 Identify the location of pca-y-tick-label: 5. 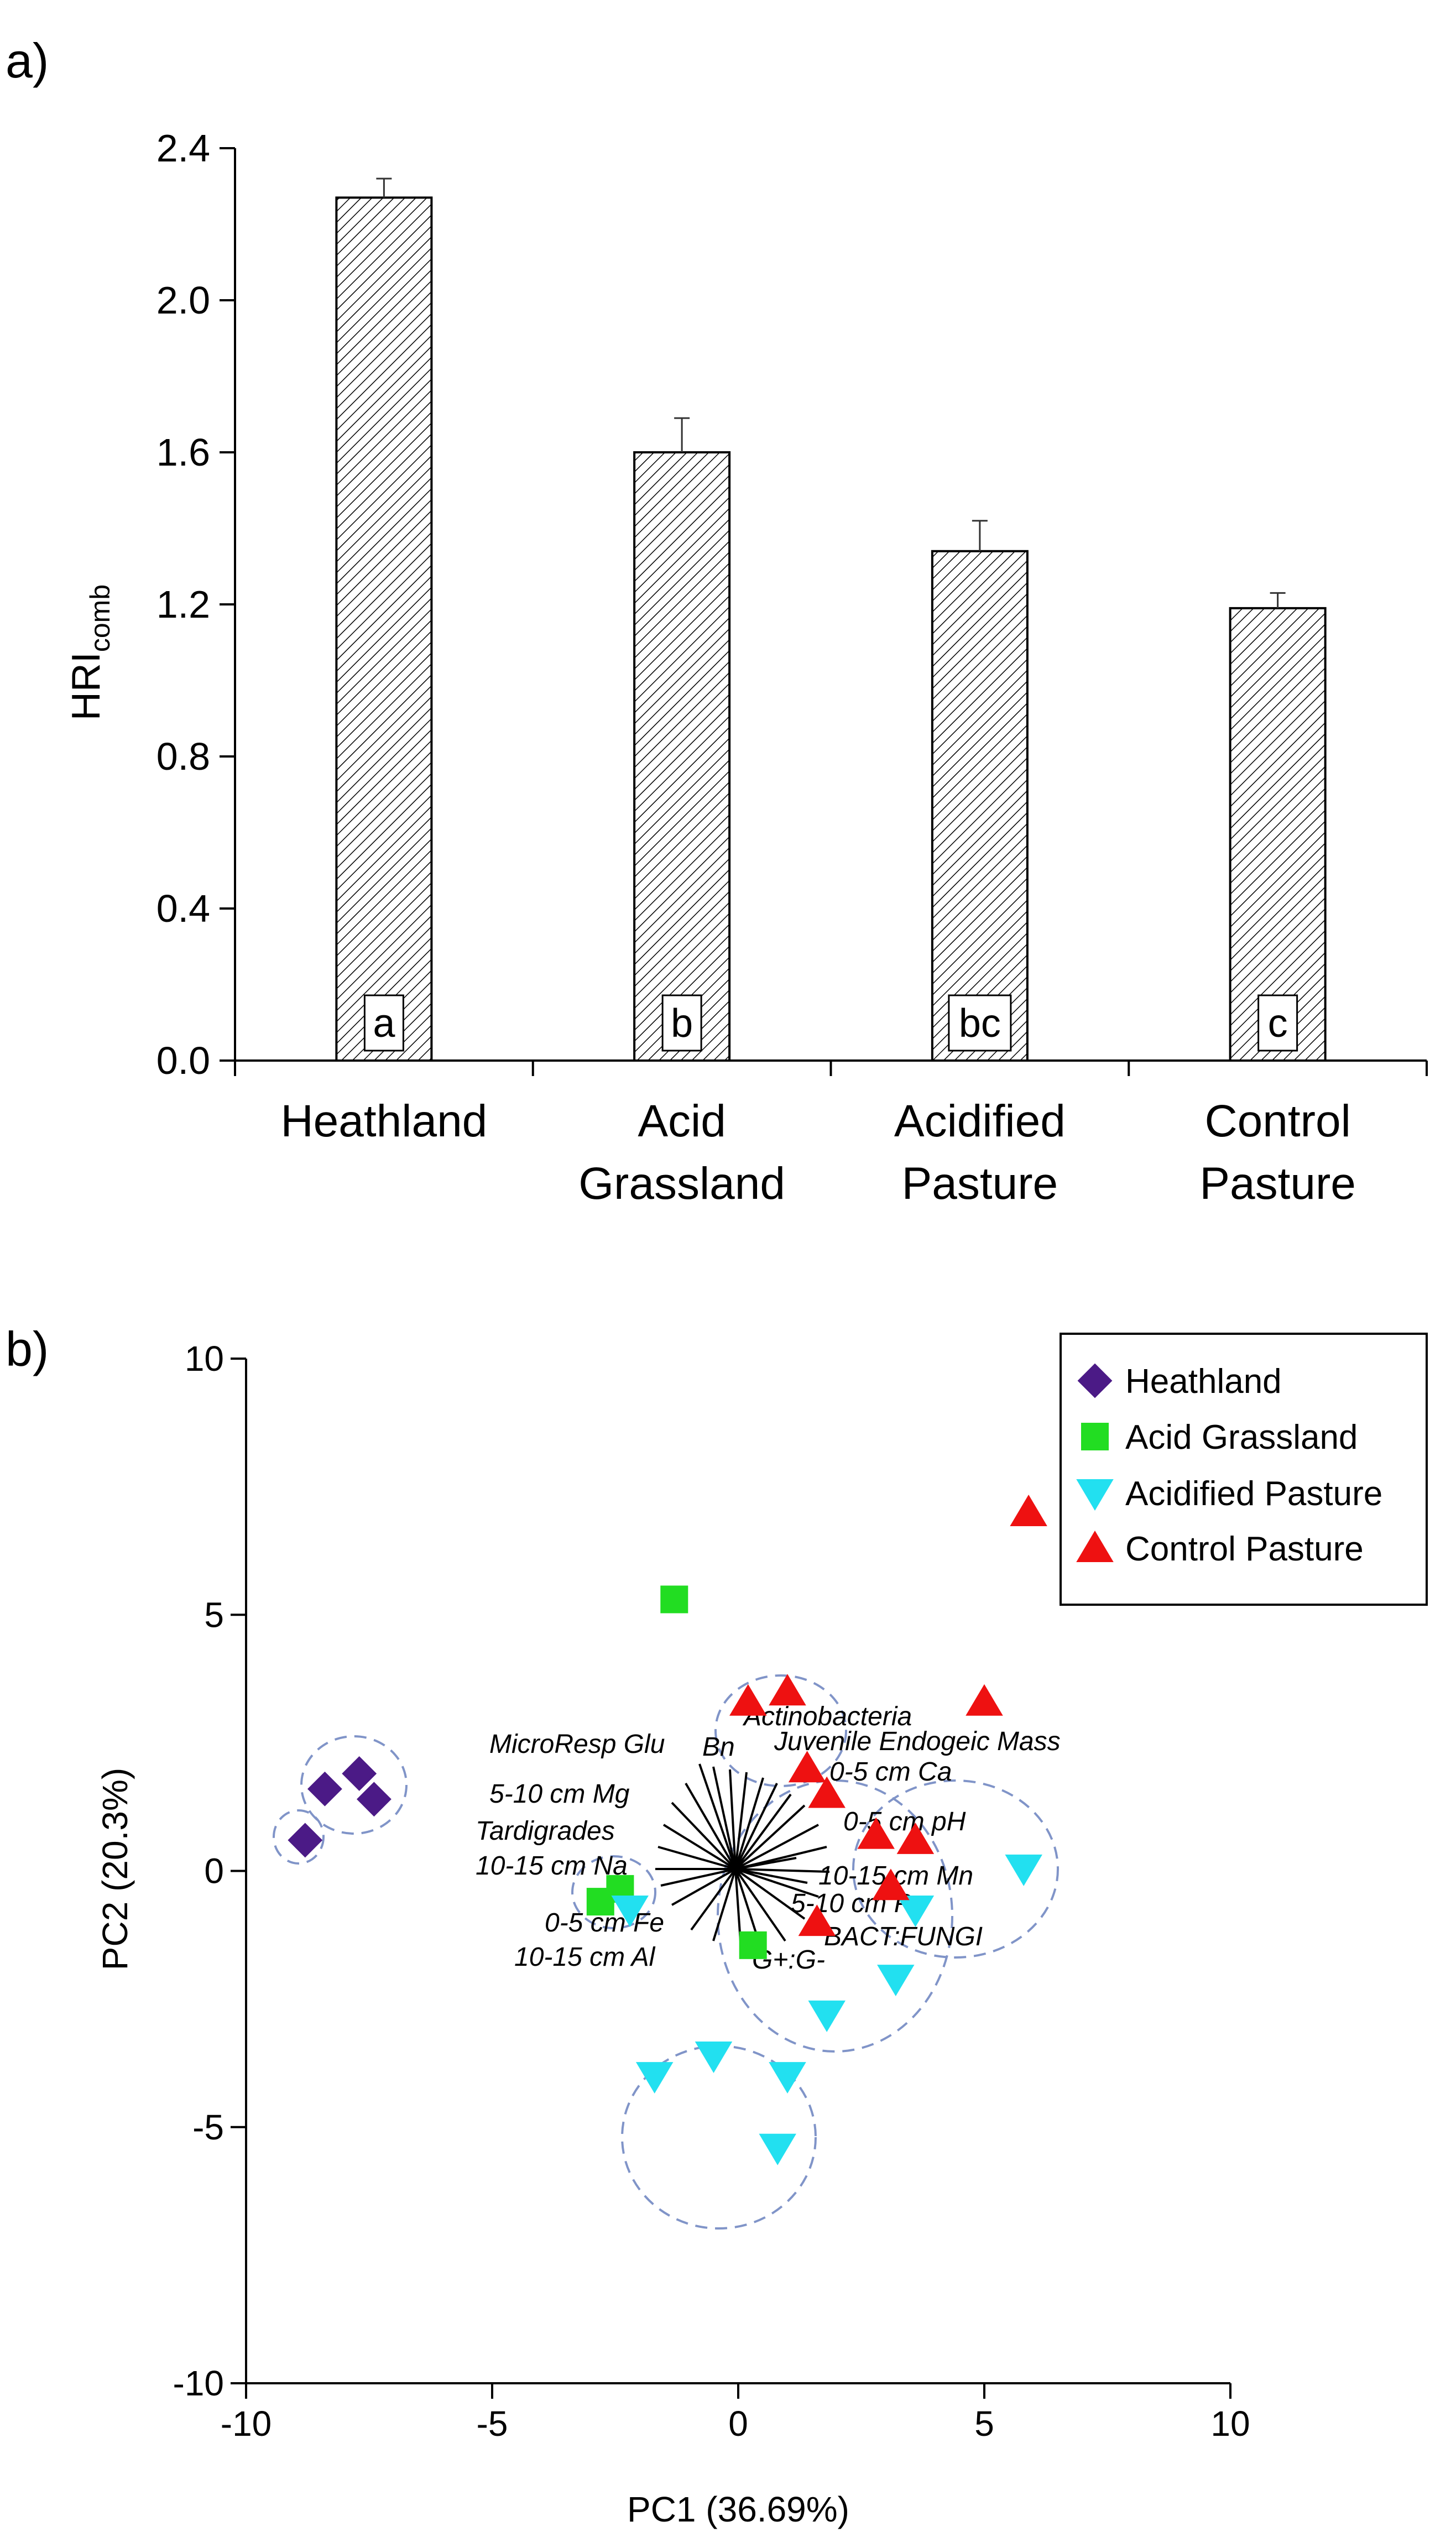
(214, 1615).